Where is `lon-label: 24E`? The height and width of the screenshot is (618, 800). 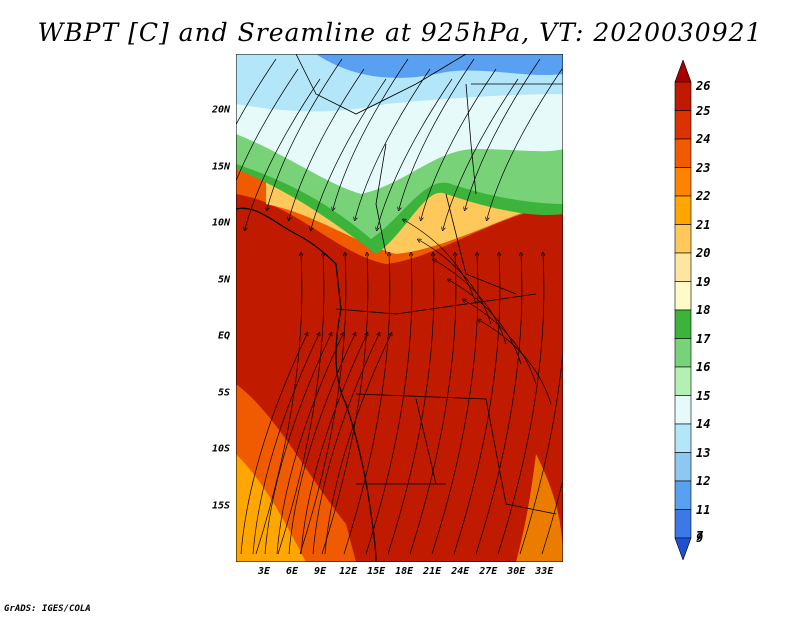
lon-label: 24E is located at coordinates (460, 571).